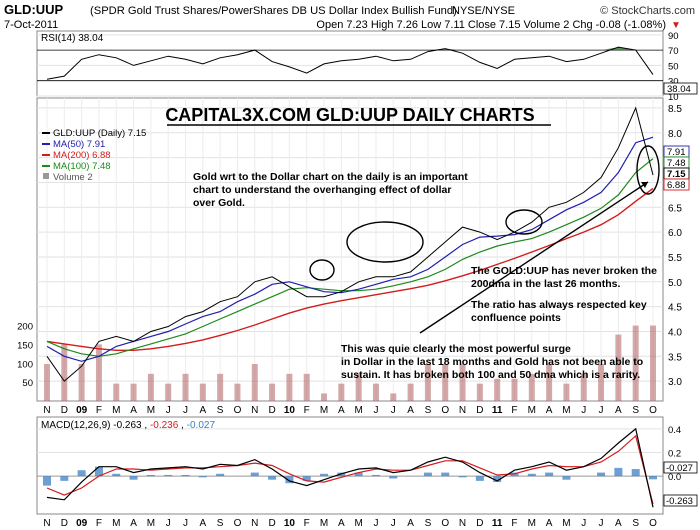 The image size is (700, 530). Describe the element at coordinates (676, 163) in the screenshot. I see `ma100-last-label: 7.48` at that location.